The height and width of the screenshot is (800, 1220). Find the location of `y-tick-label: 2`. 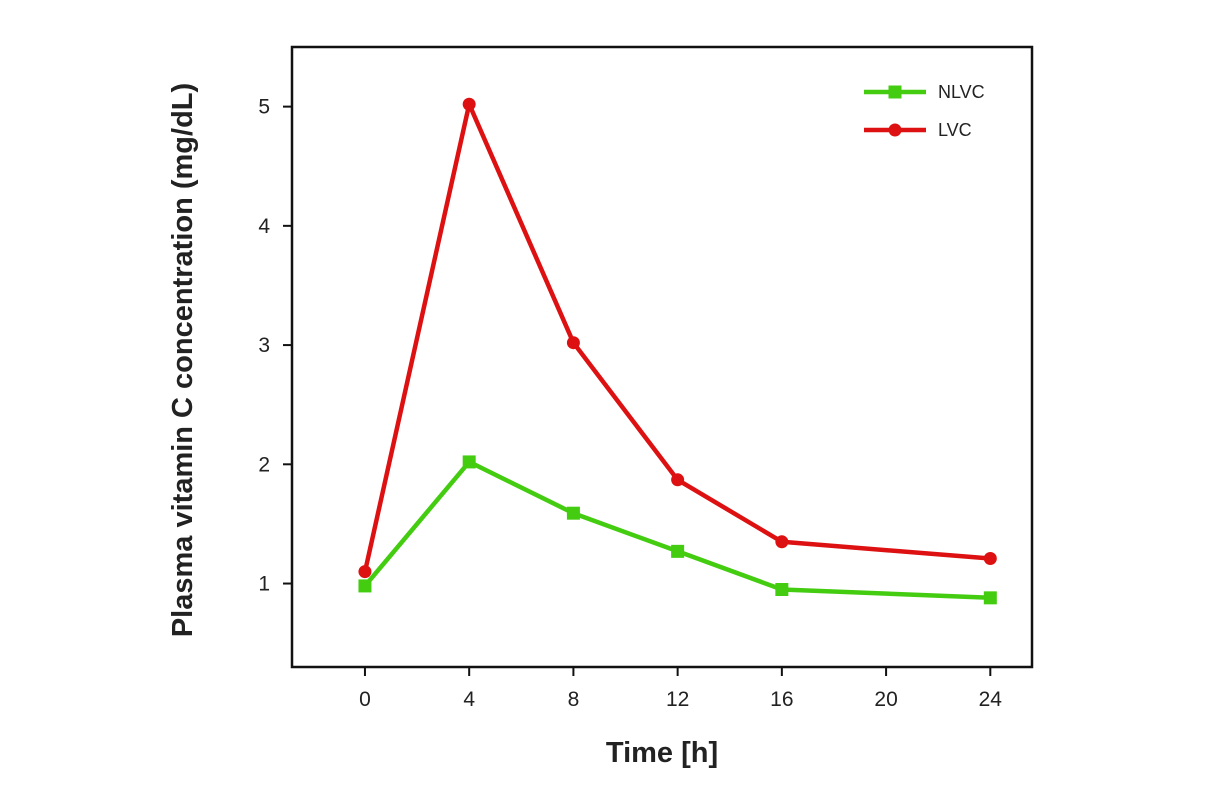

y-tick-label: 2 is located at coordinates (264, 464).